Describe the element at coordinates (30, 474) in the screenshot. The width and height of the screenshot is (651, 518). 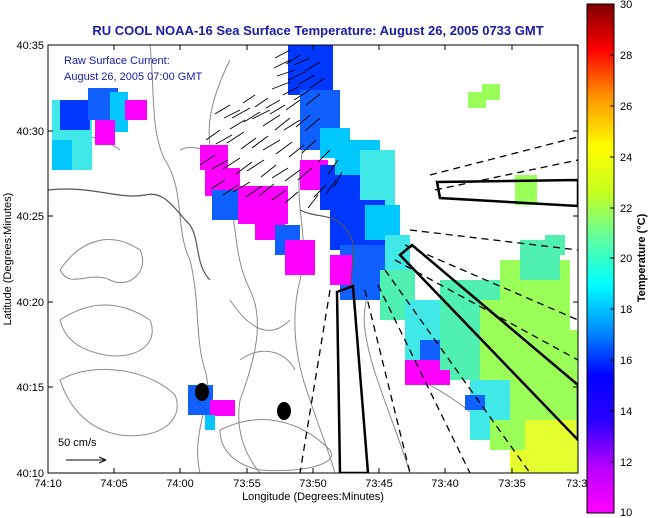
I see `y-tick-label: 40:10` at that location.